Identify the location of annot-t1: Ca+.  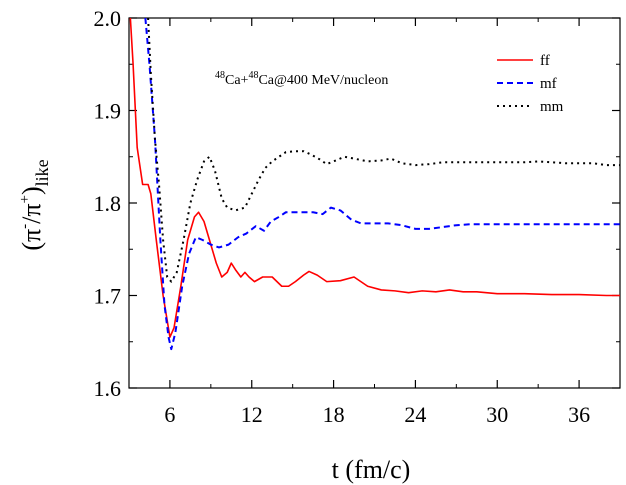
(237, 80).